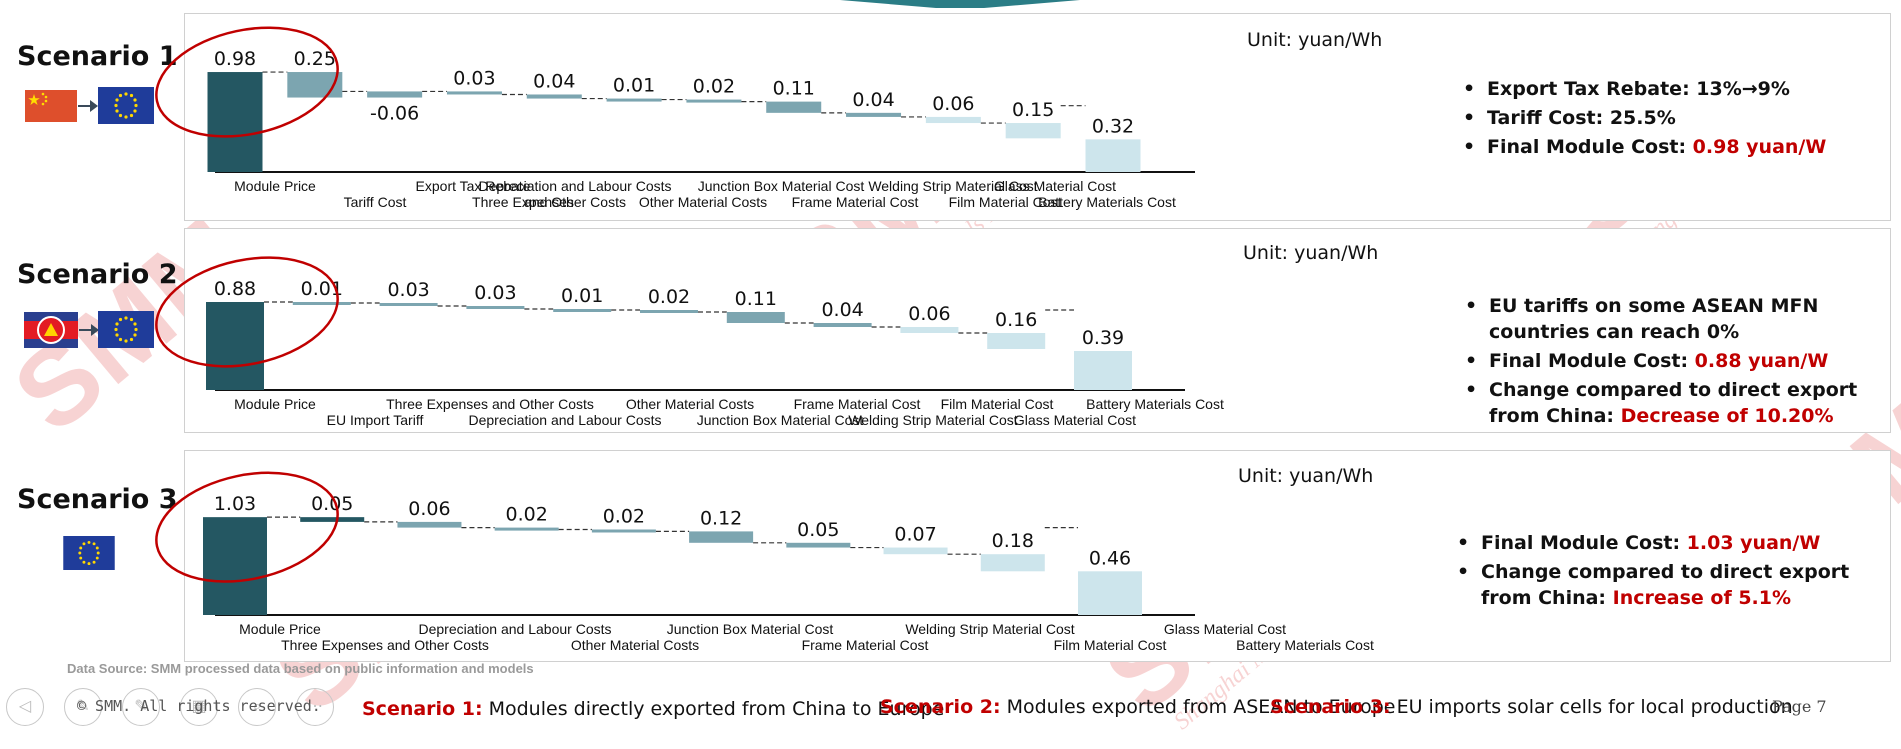  Describe the element at coordinates (575, 202) in the screenshot. I see `tick-label: and Other Costs` at that location.